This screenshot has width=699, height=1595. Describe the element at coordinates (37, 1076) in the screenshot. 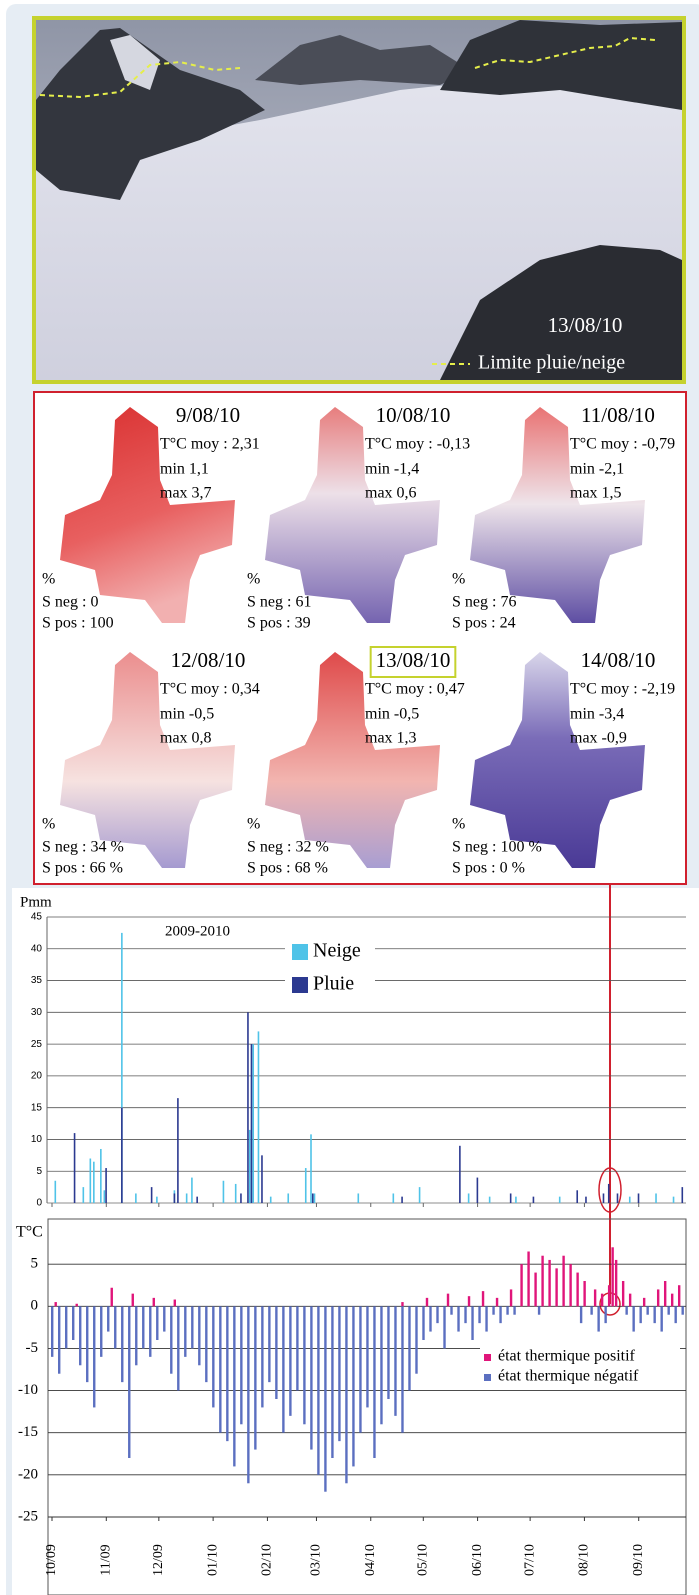

I see `y-tick-label: 20` at that location.